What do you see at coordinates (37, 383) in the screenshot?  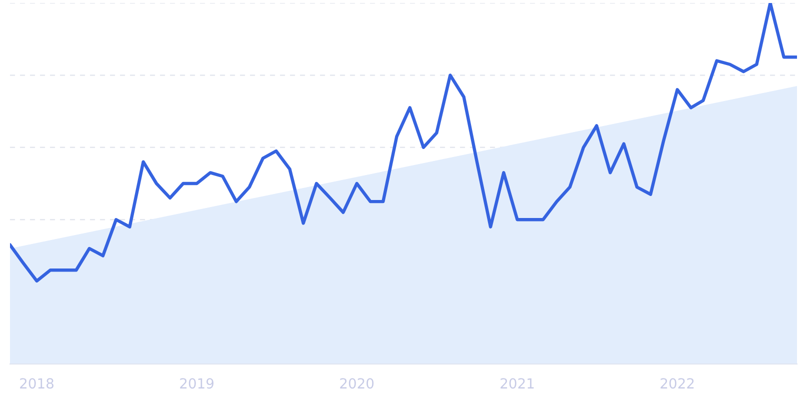 I see `x-tick-label: 2018` at bounding box center [37, 383].